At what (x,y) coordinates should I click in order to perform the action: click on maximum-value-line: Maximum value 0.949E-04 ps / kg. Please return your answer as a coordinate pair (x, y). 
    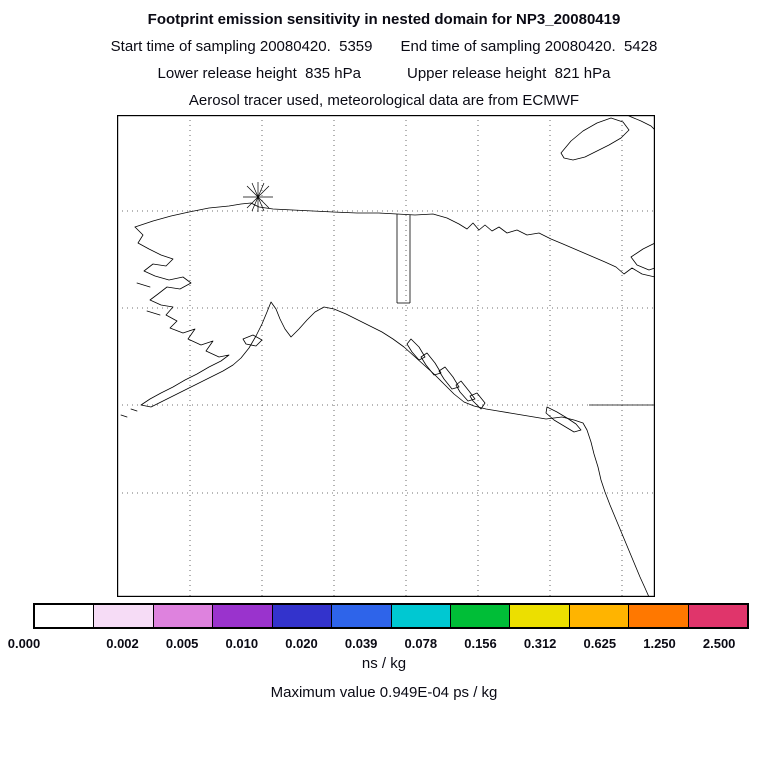
    Looking at the image, I should click on (384, 692).